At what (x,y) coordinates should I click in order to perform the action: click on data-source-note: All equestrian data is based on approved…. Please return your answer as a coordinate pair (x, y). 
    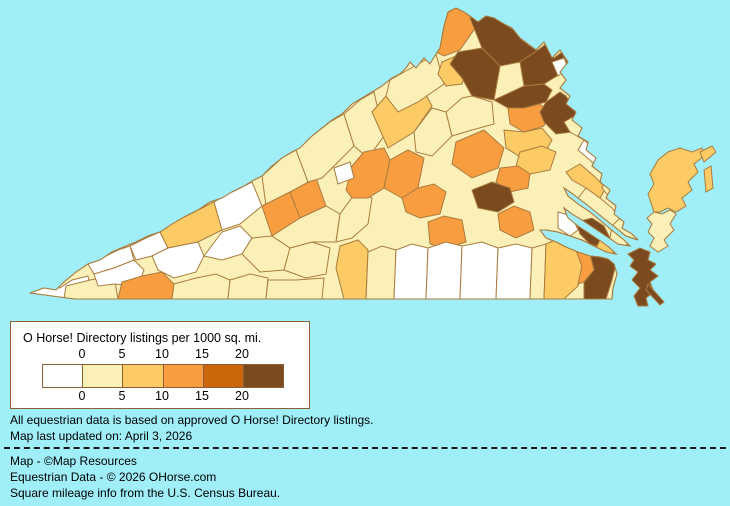
    Looking at the image, I should click on (192, 420).